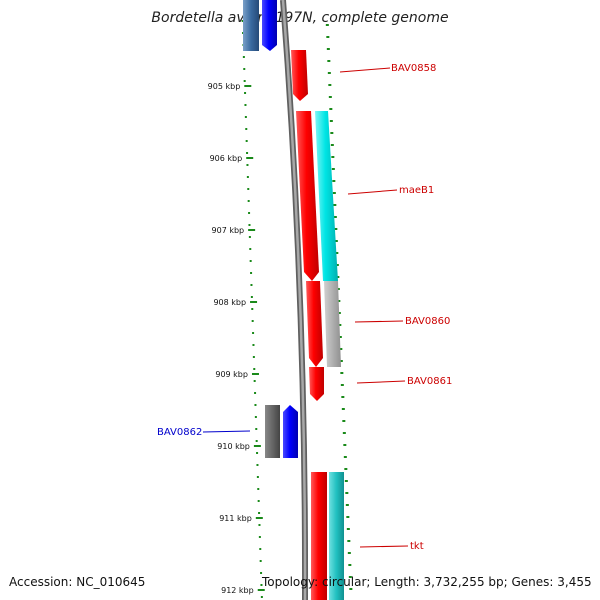 This screenshot has width=600, height=600. What do you see at coordinates (417, 546) in the screenshot?
I see `label-tkt: tkt` at bounding box center [417, 546].